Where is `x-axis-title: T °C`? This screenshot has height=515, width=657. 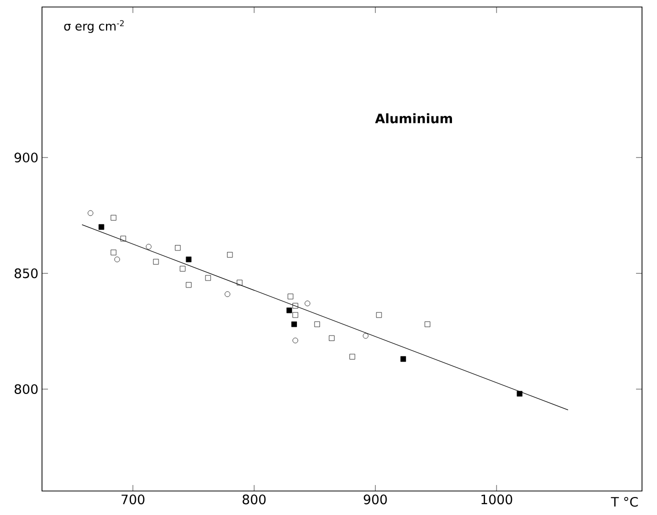 x-axis-title: T °C is located at coordinates (624, 501).